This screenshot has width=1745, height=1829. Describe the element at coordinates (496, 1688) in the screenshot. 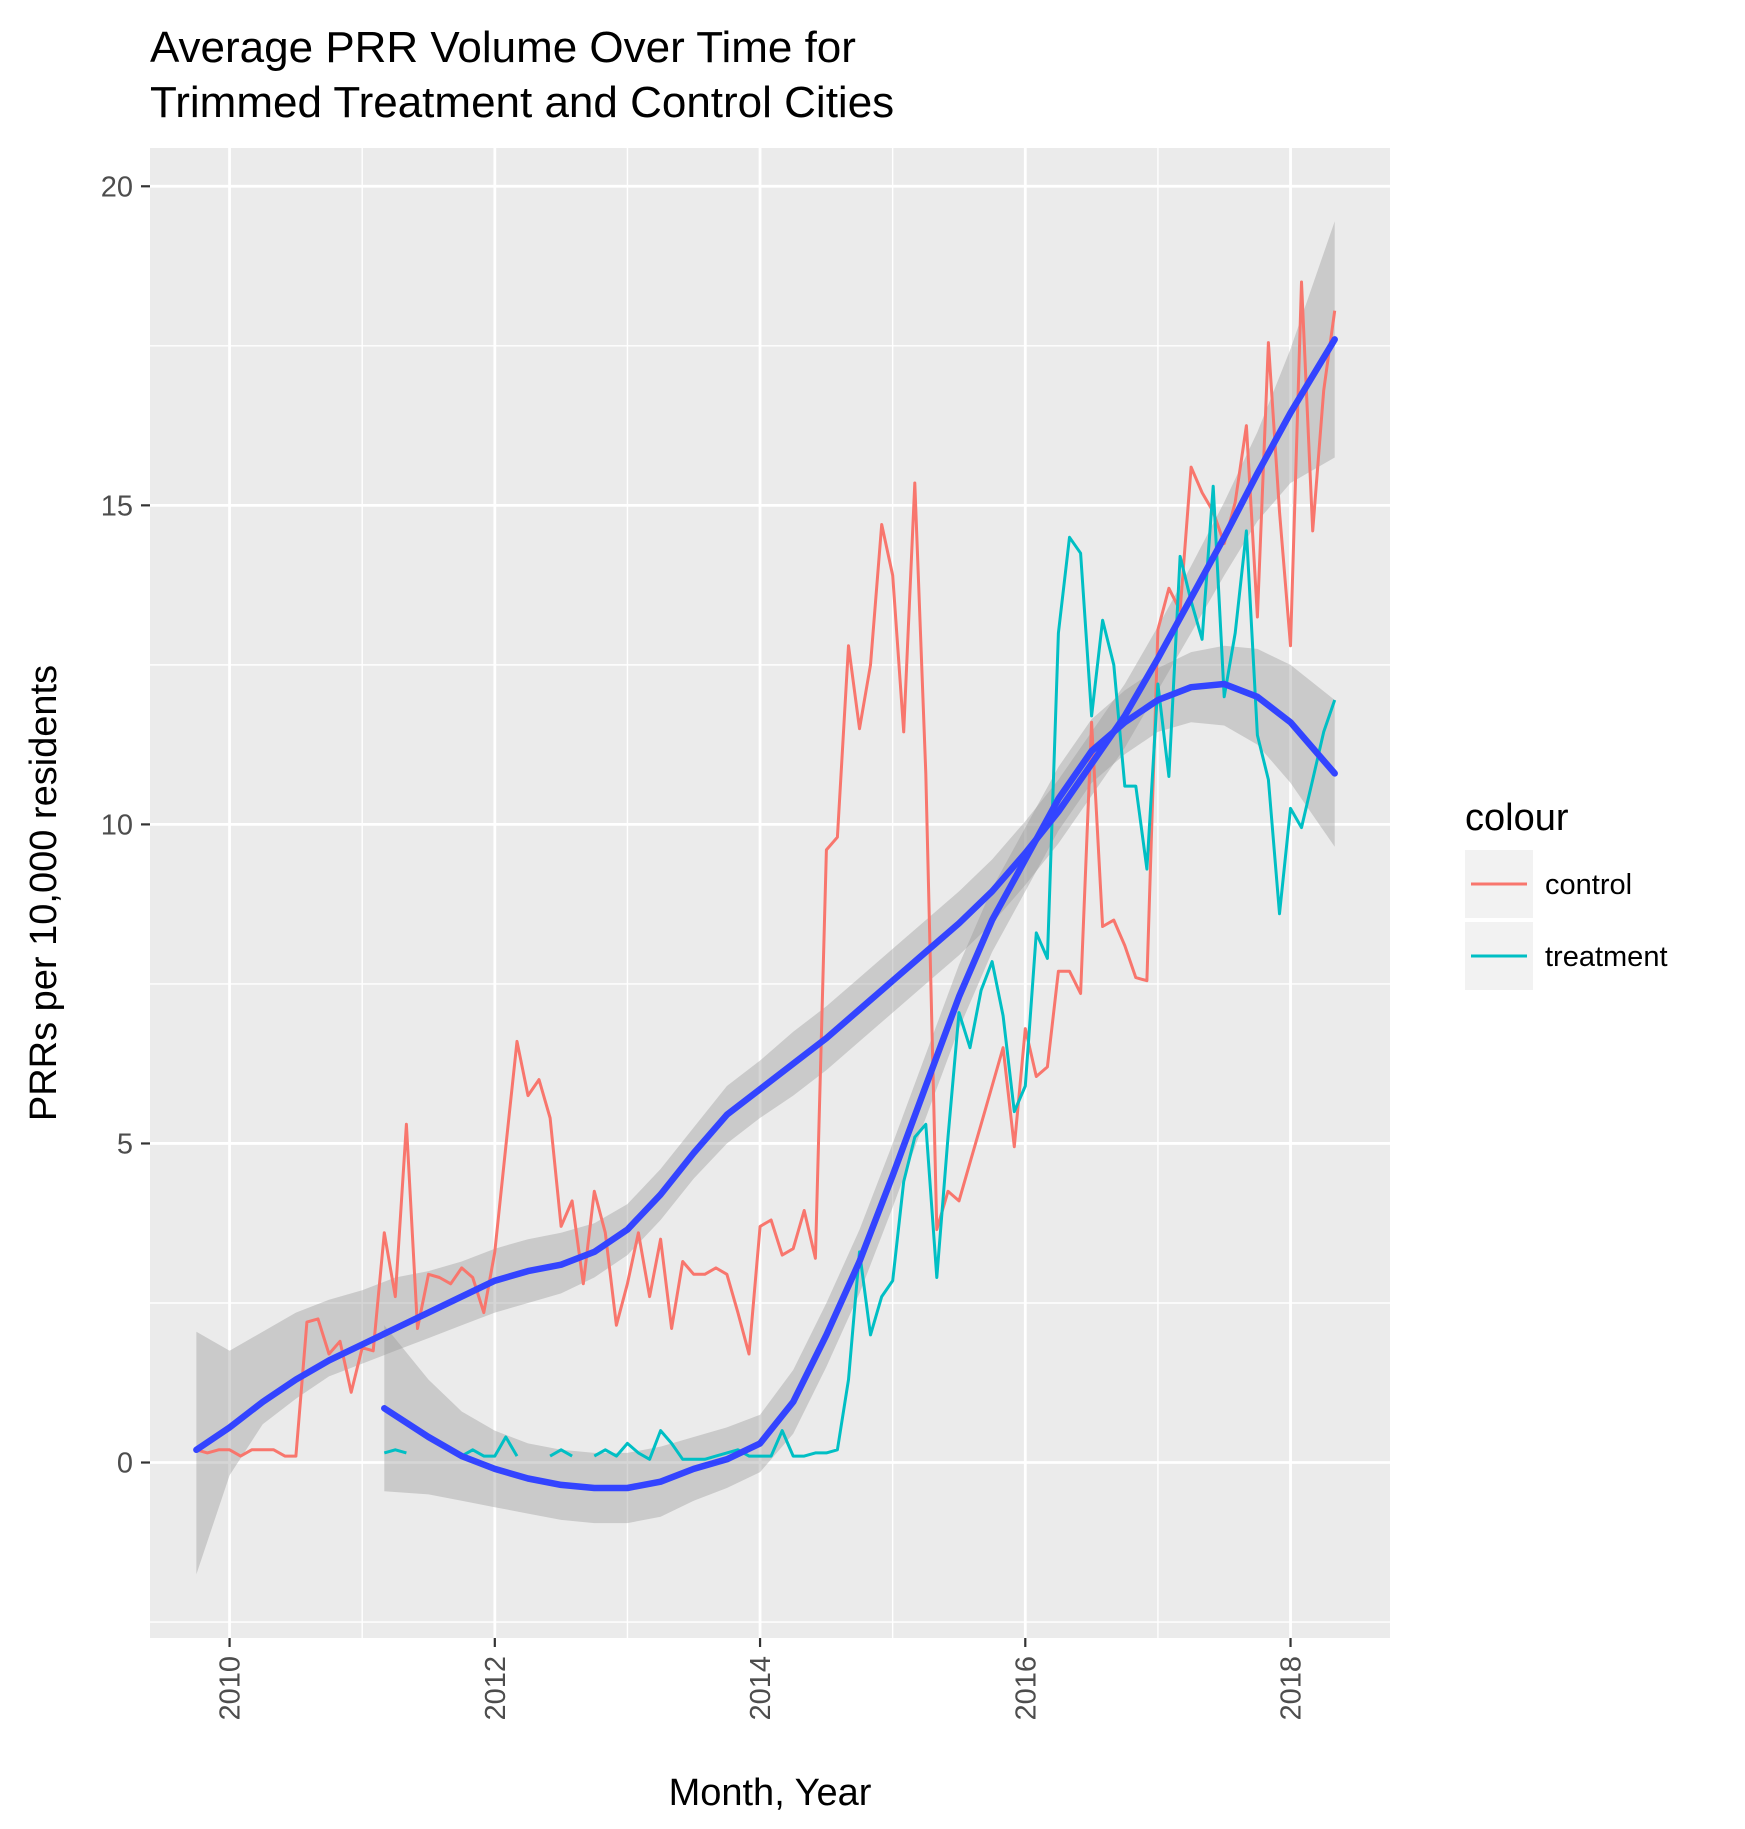

I see `x-tick-label: 2012` at that location.